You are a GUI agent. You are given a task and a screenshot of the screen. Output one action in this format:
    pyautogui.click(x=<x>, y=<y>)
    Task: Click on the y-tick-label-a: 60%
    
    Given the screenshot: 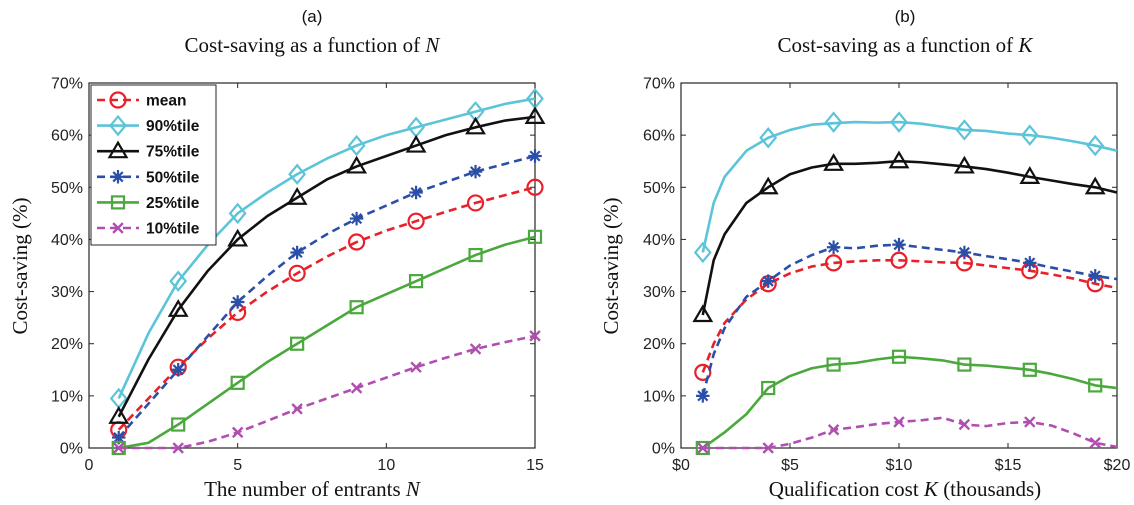 What is the action you would take?
    pyautogui.click(x=67, y=136)
    